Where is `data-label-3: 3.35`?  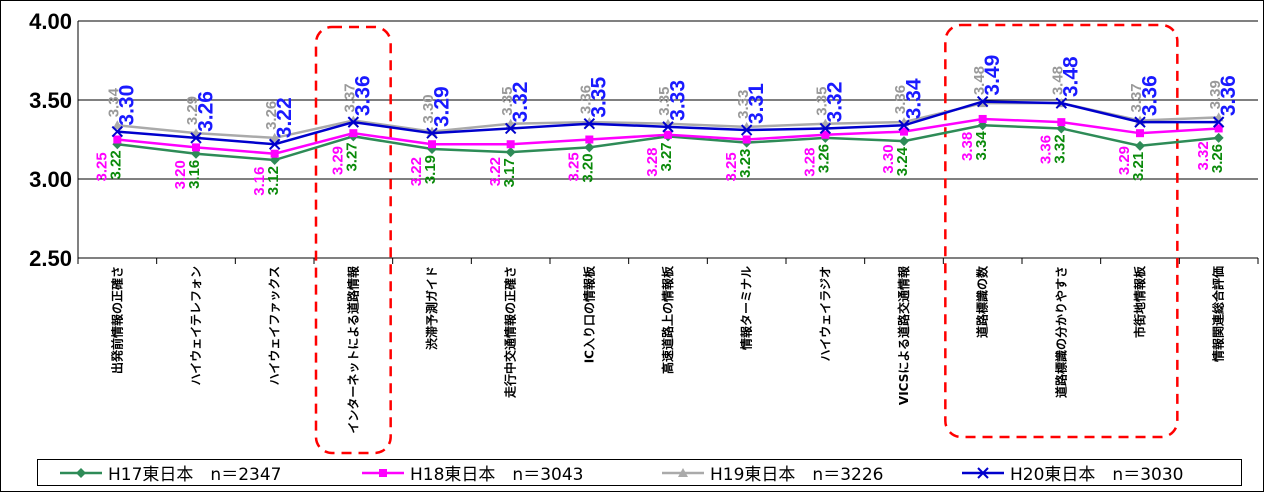 data-label-3: 3.35 is located at coordinates (599, 97).